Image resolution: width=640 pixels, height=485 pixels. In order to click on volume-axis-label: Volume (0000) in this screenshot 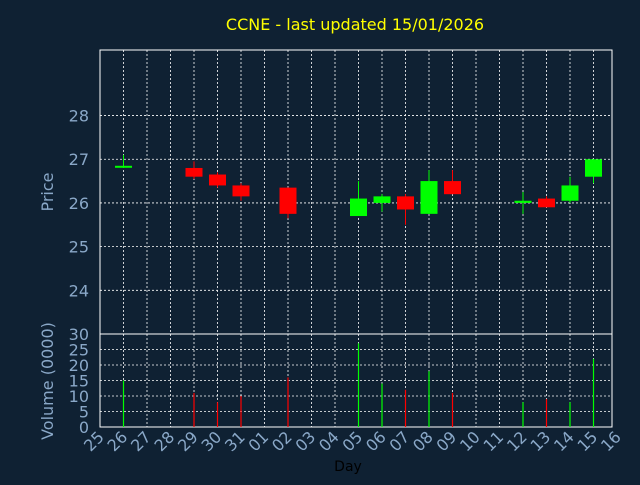, I will do `click(47, 381)`.